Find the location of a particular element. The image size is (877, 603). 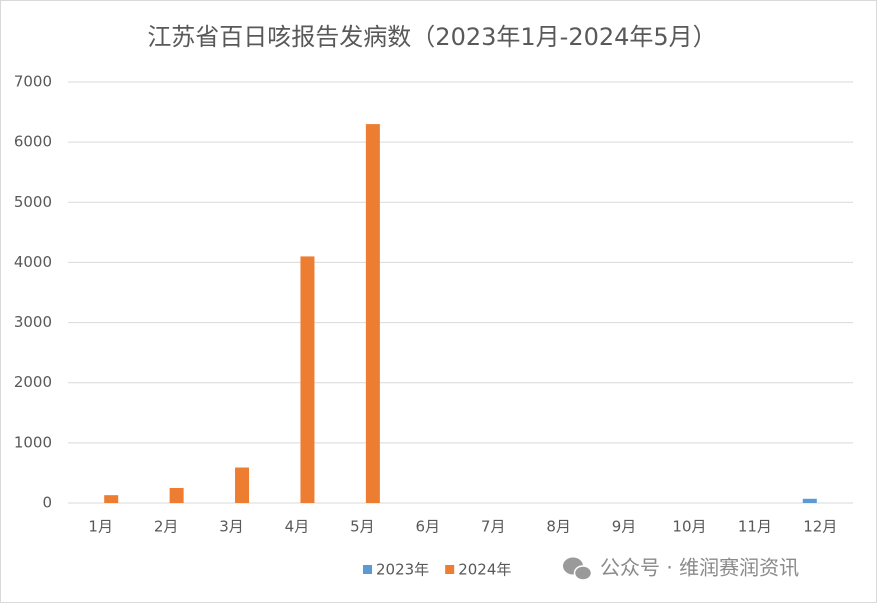

y-tick-label: 6000 is located at coordinates (33, 142).